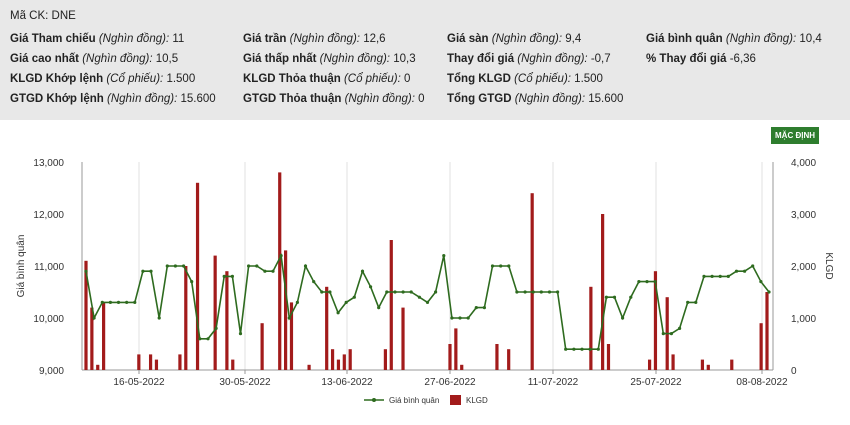  I want to click on info-field-value: -0,7, so click(600, 59).